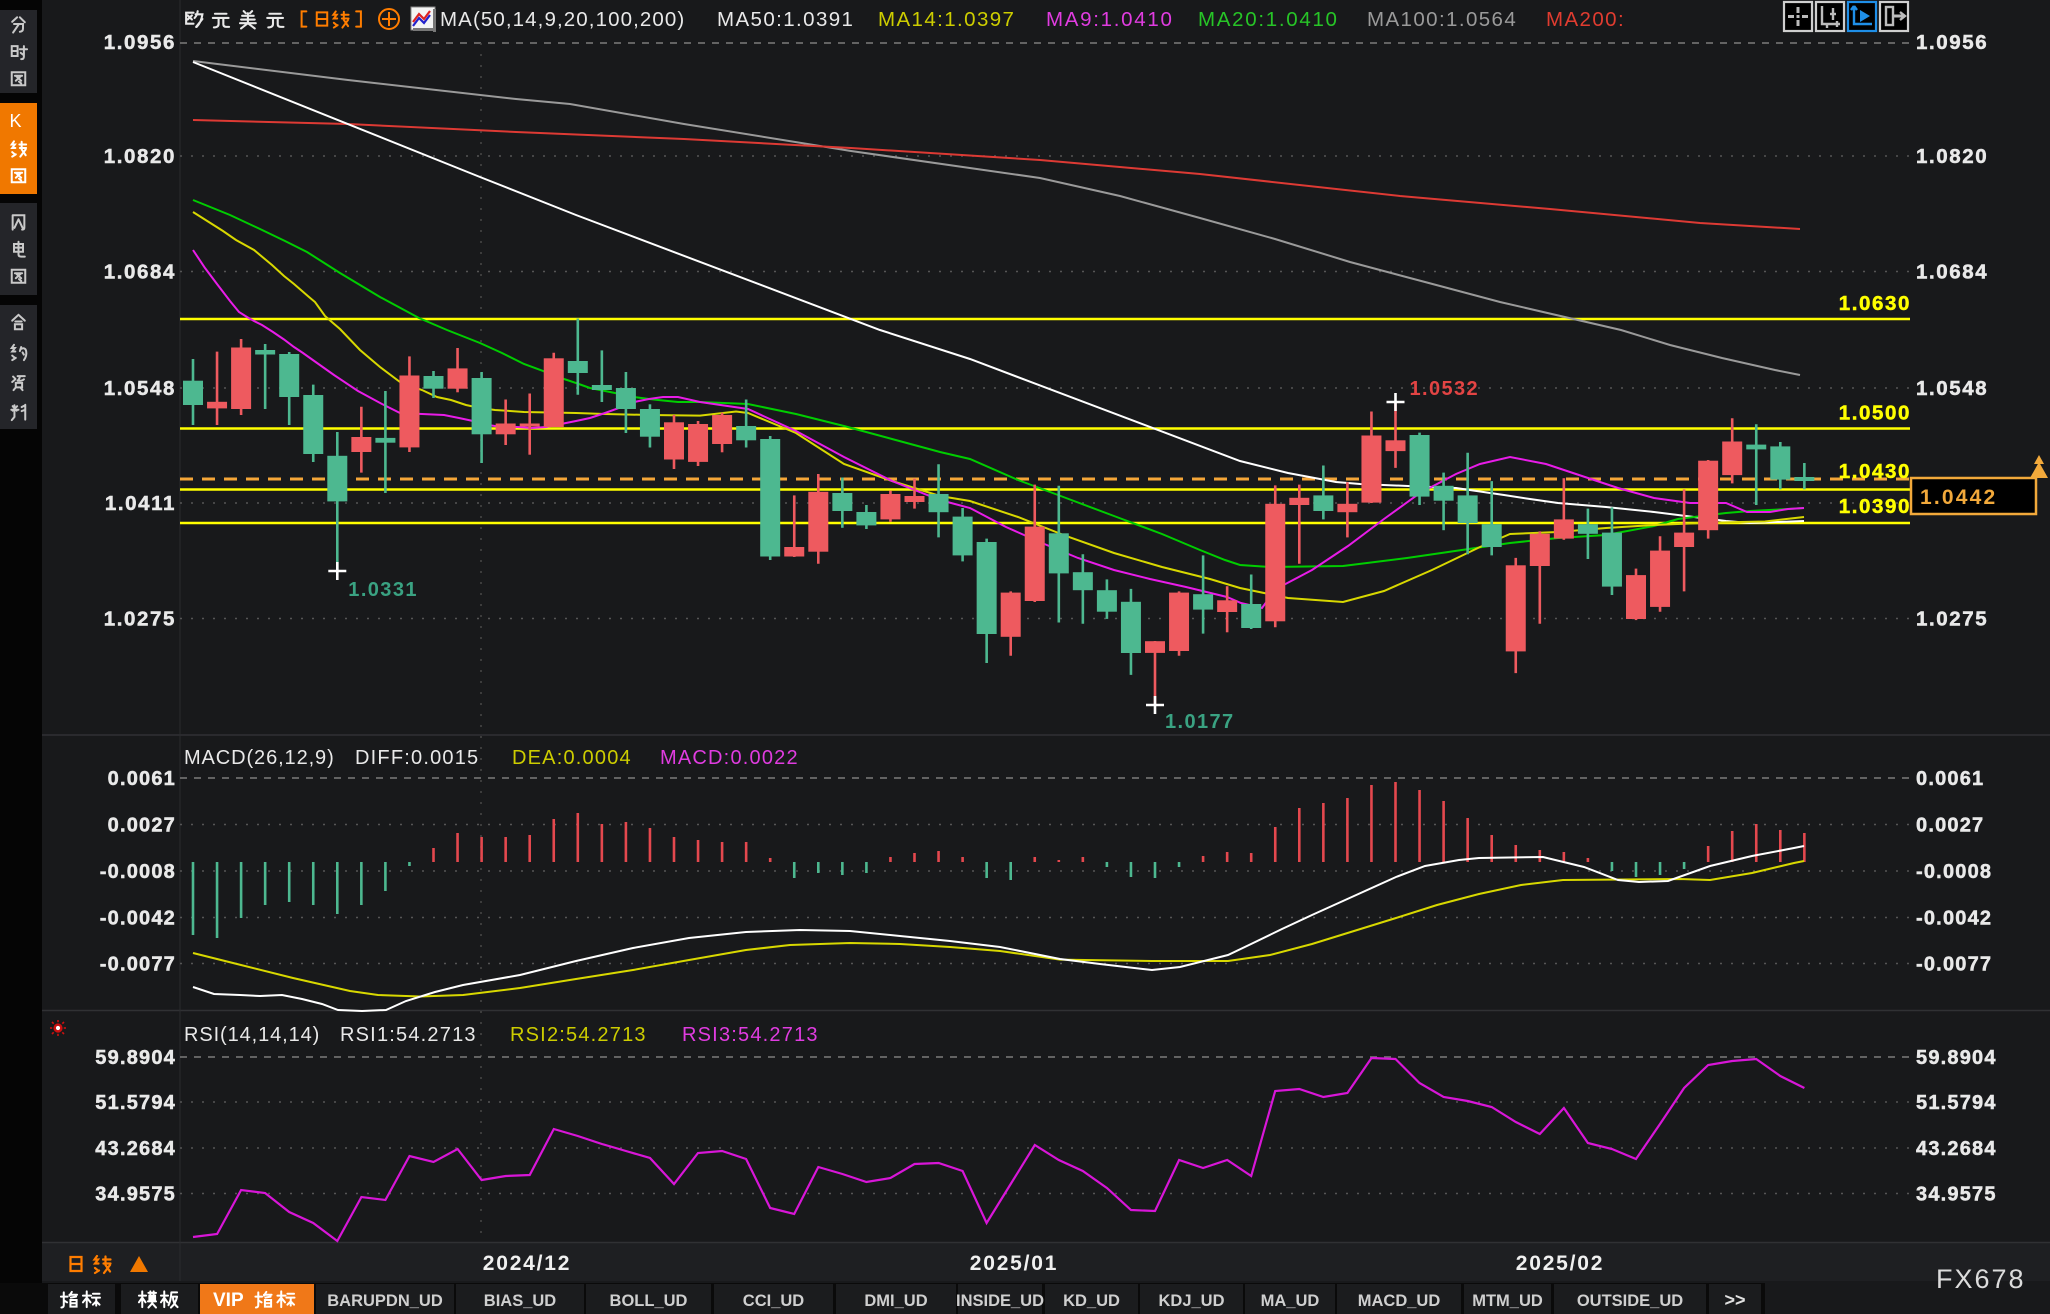 This screenshot has height=1314, width=2050. I want to click on svg-text: MA_UD, so click(1290, 1301).